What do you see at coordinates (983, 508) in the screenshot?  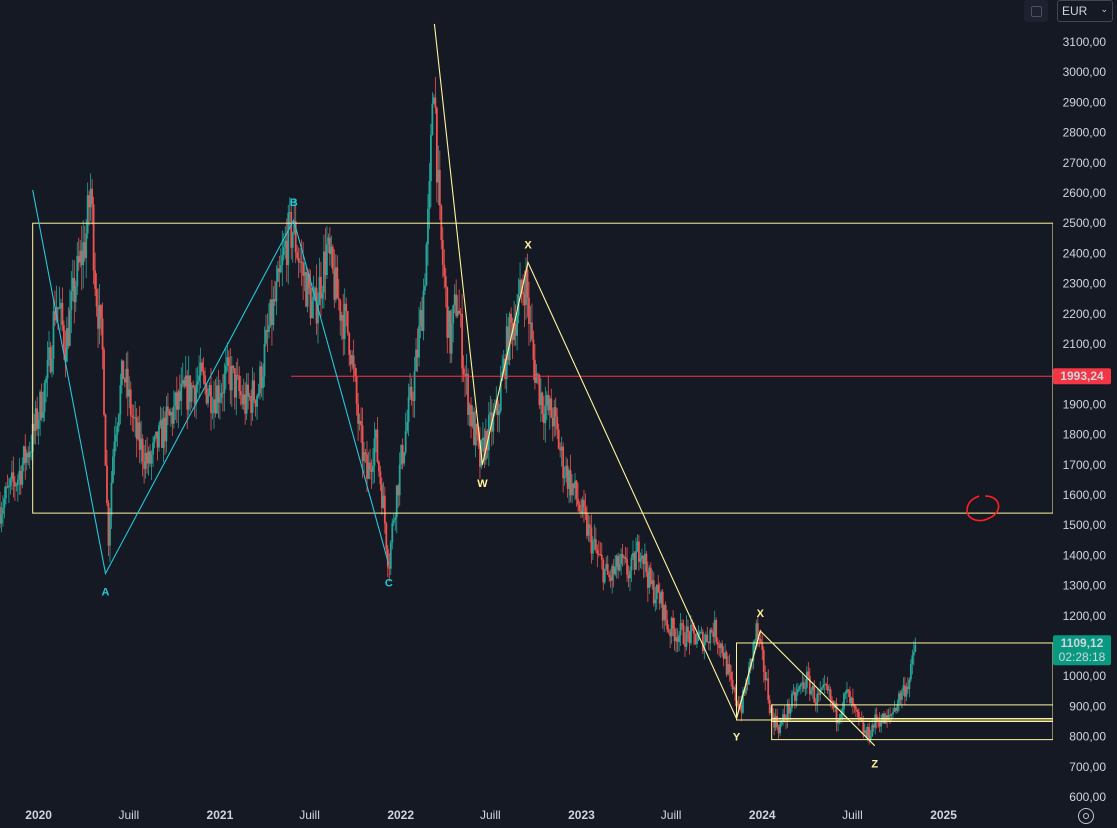 I see `red-circle-annotation` at bounding box center [983, 508].